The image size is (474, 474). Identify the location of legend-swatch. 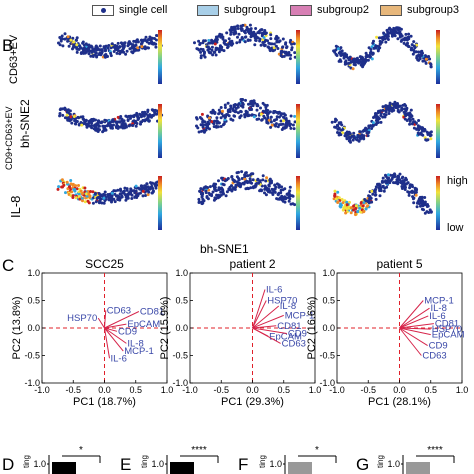
(208, 10).